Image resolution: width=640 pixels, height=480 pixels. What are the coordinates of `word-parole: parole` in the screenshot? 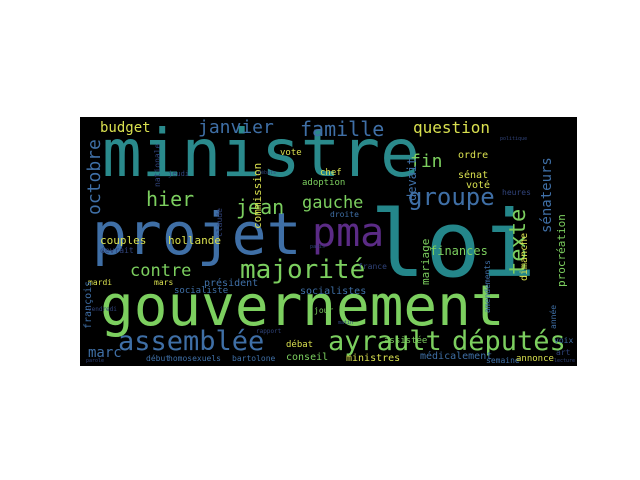 It's located at (95, 361).